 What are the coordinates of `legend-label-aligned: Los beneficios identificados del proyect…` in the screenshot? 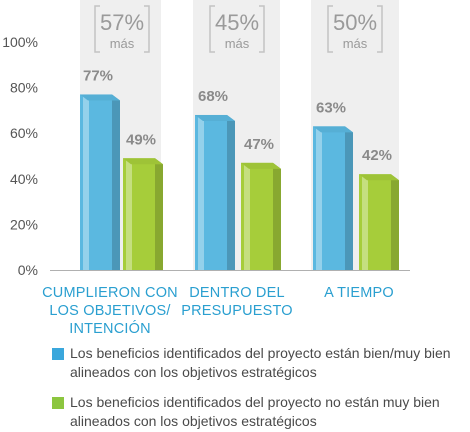 It's located at (260, 362).